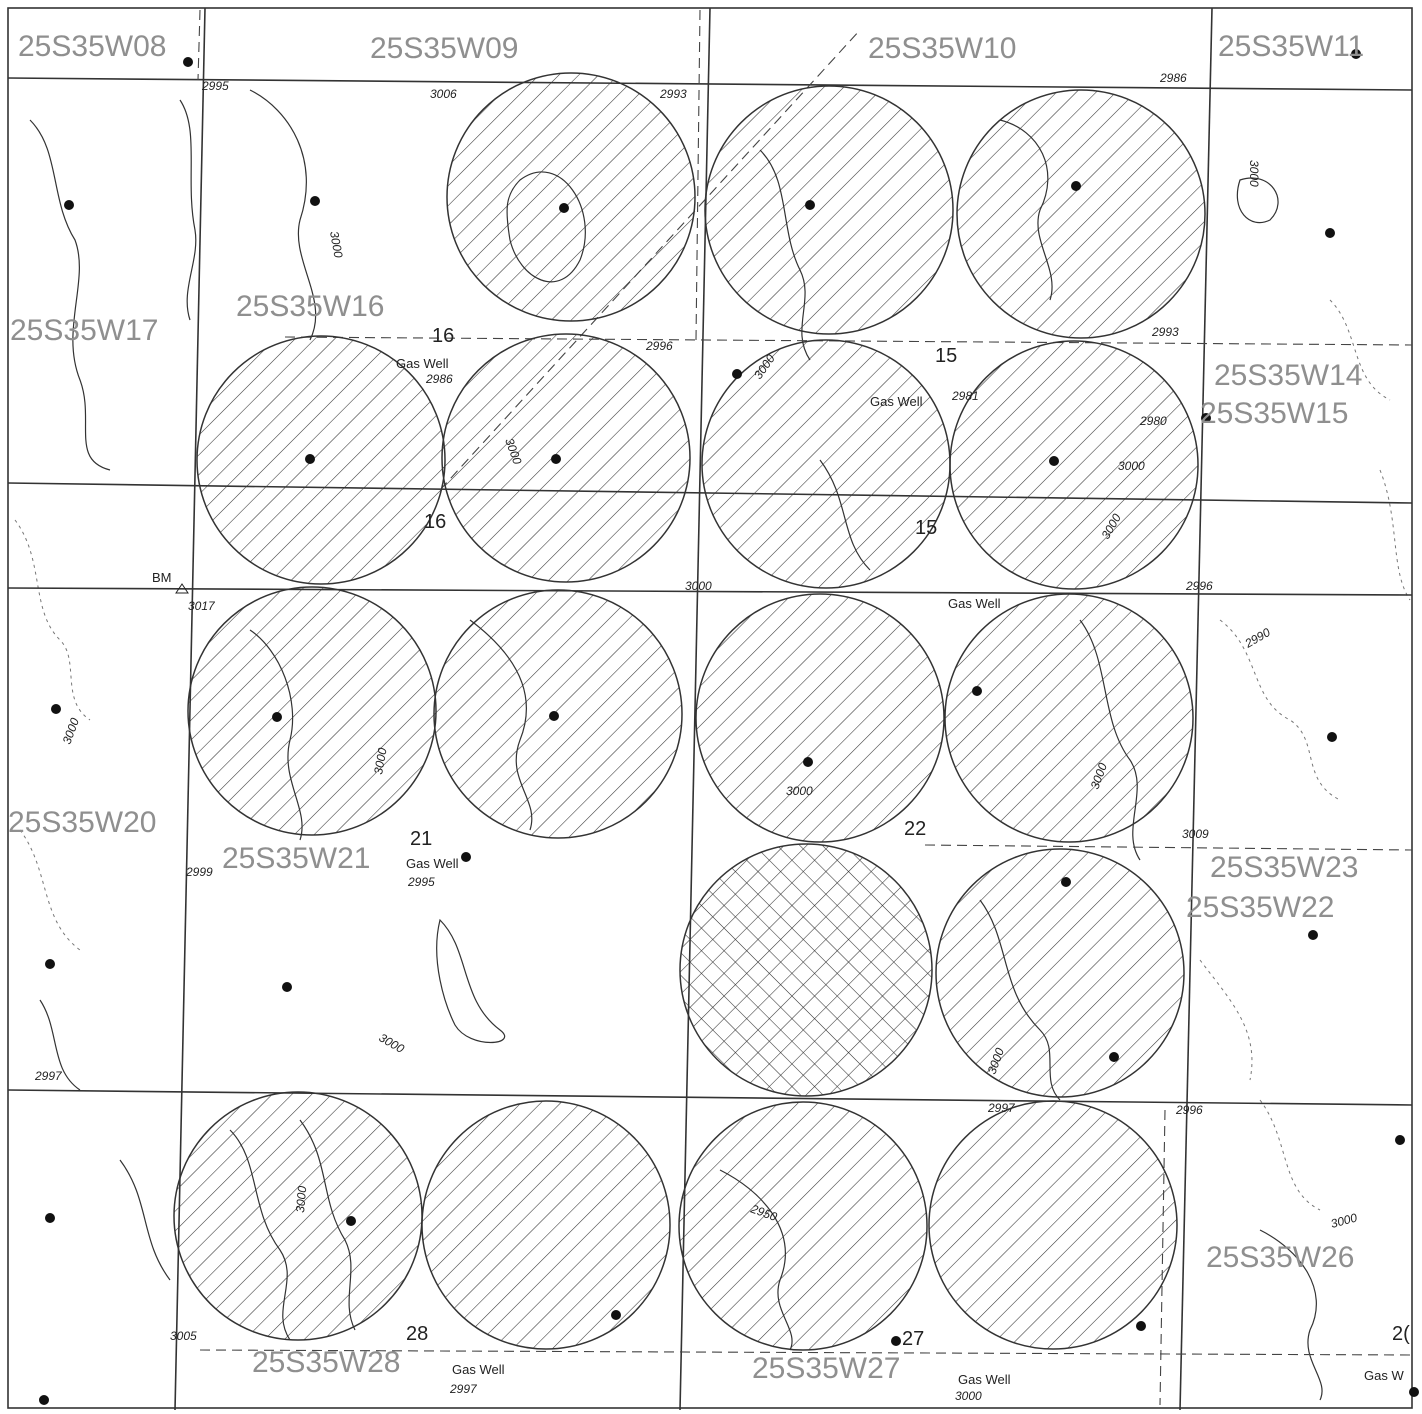 The image size is (1422, 1414). What do you see at coordinates (659, 346) in the screenshot?
I see `elevation-label: 2996` at bounding box center [659, 346].